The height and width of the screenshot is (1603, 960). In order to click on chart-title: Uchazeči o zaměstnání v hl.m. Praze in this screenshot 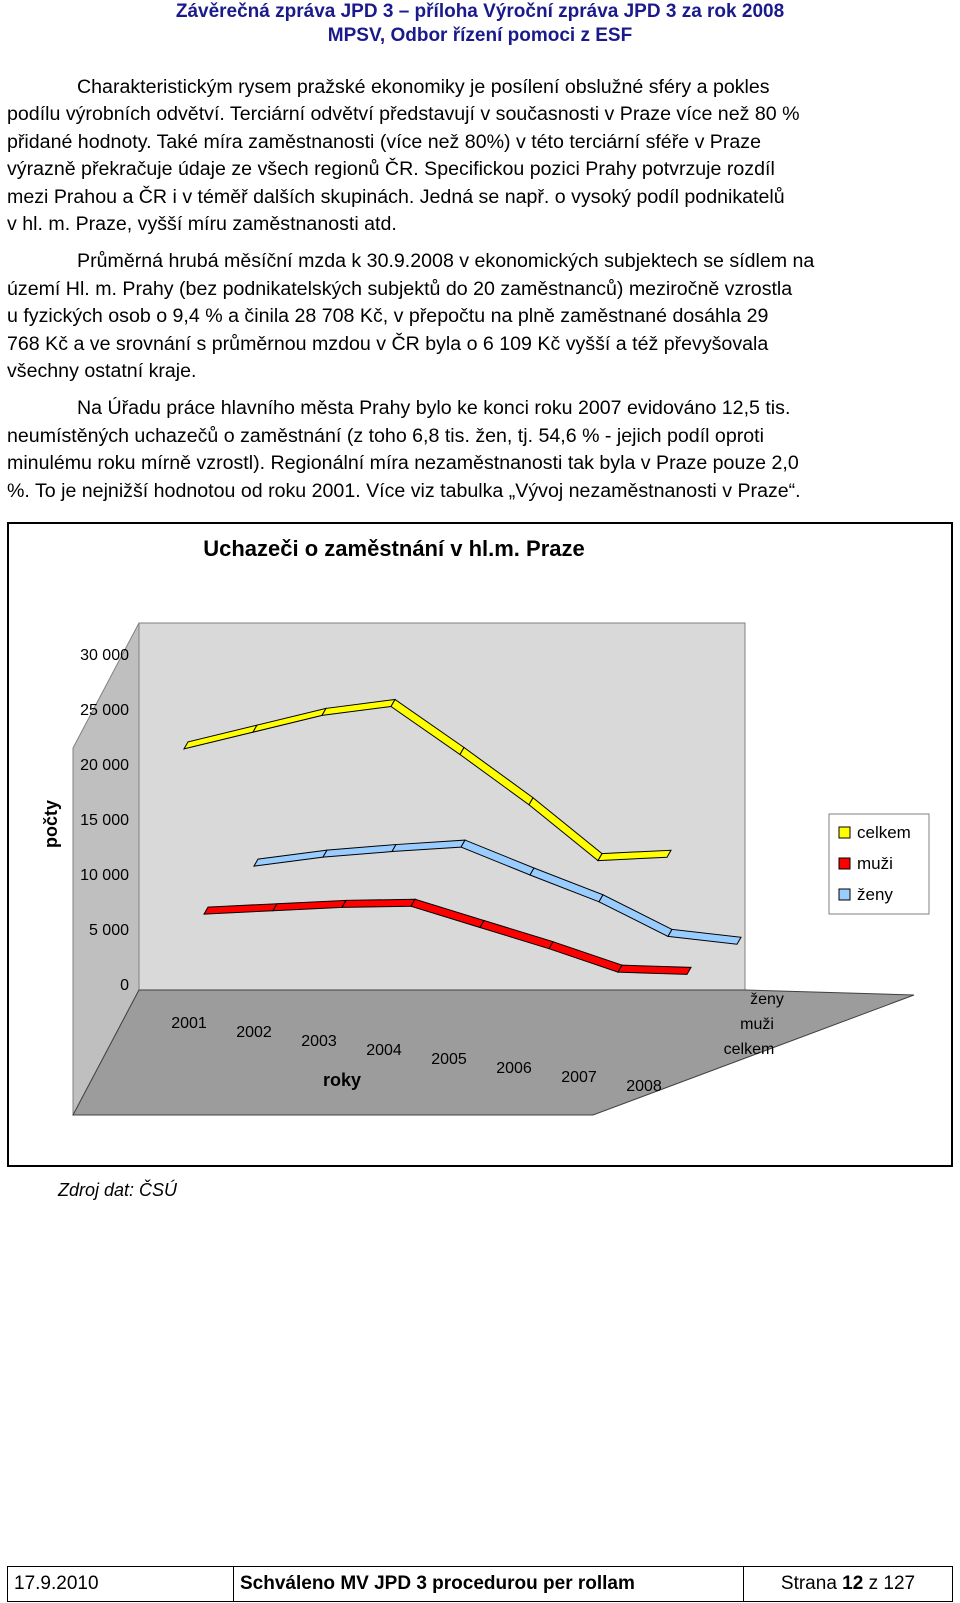, I will do `click(393, 548)`.